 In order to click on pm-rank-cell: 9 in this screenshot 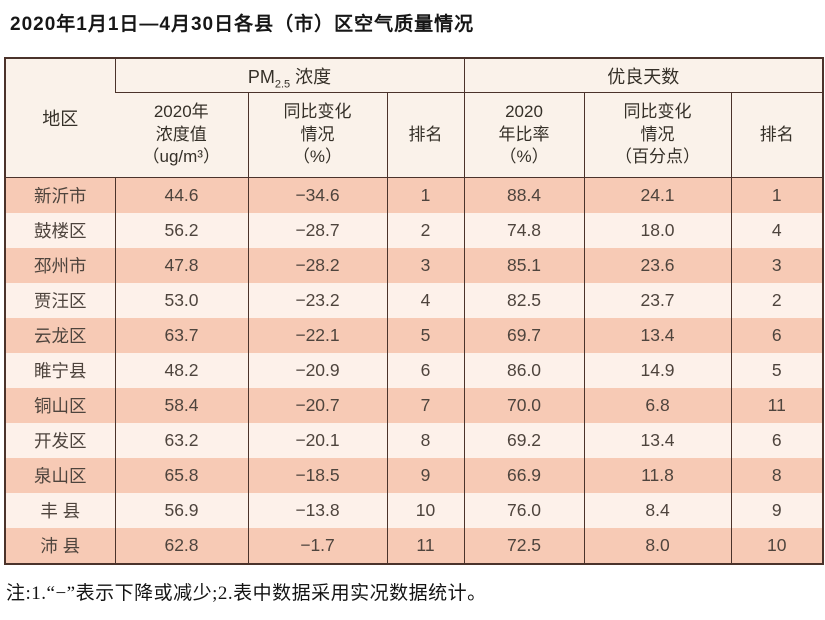, I will do `click(425, 475)`.